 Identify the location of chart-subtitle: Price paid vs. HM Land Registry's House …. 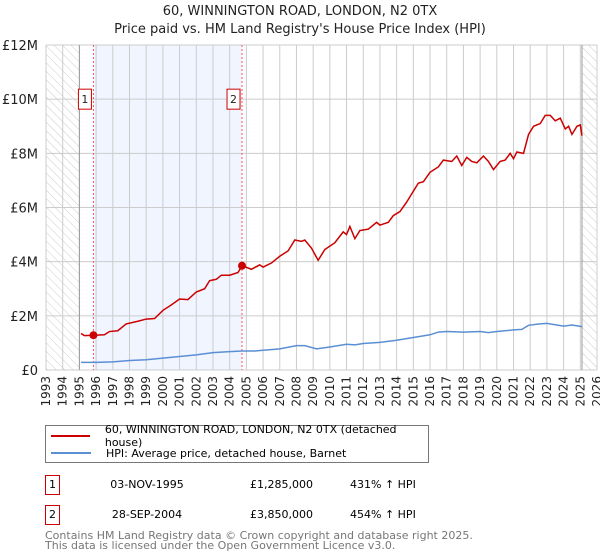
(300, 29).